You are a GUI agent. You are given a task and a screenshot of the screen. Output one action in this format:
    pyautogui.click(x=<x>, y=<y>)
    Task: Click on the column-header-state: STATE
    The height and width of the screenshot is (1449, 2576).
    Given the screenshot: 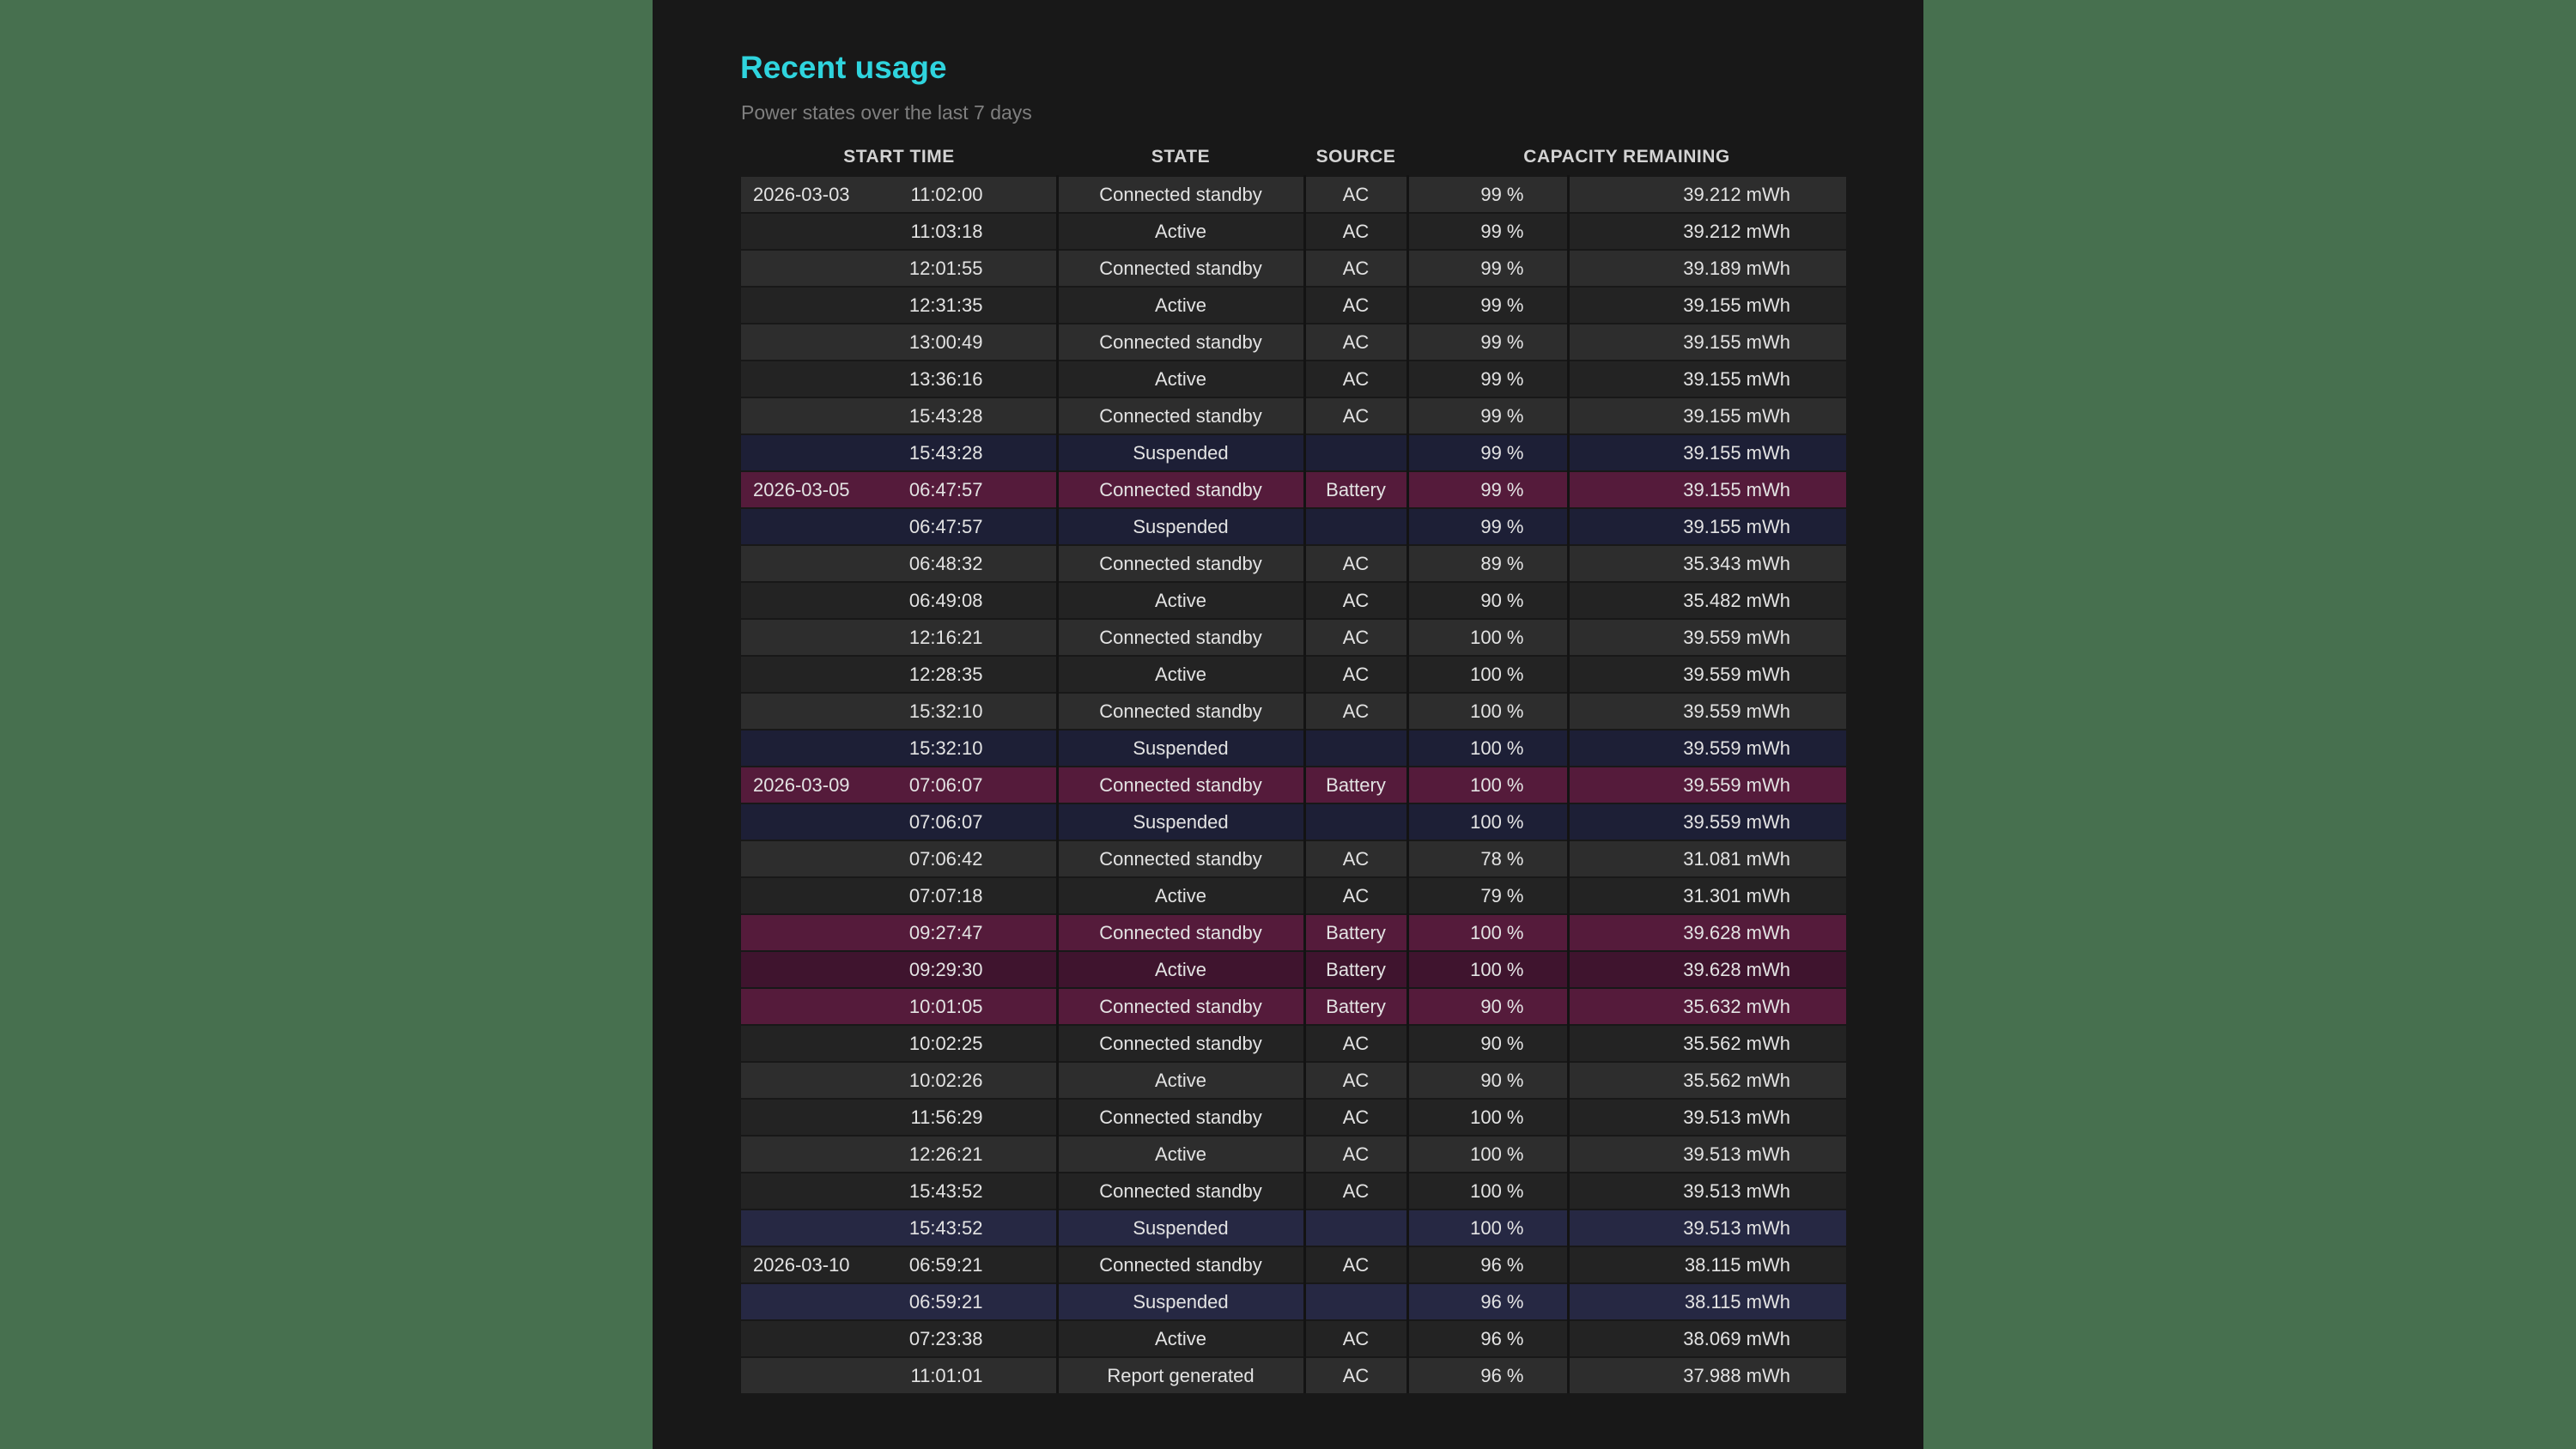 What is the action you would take?
    pyautogui.click(x=1181, y=157)
    